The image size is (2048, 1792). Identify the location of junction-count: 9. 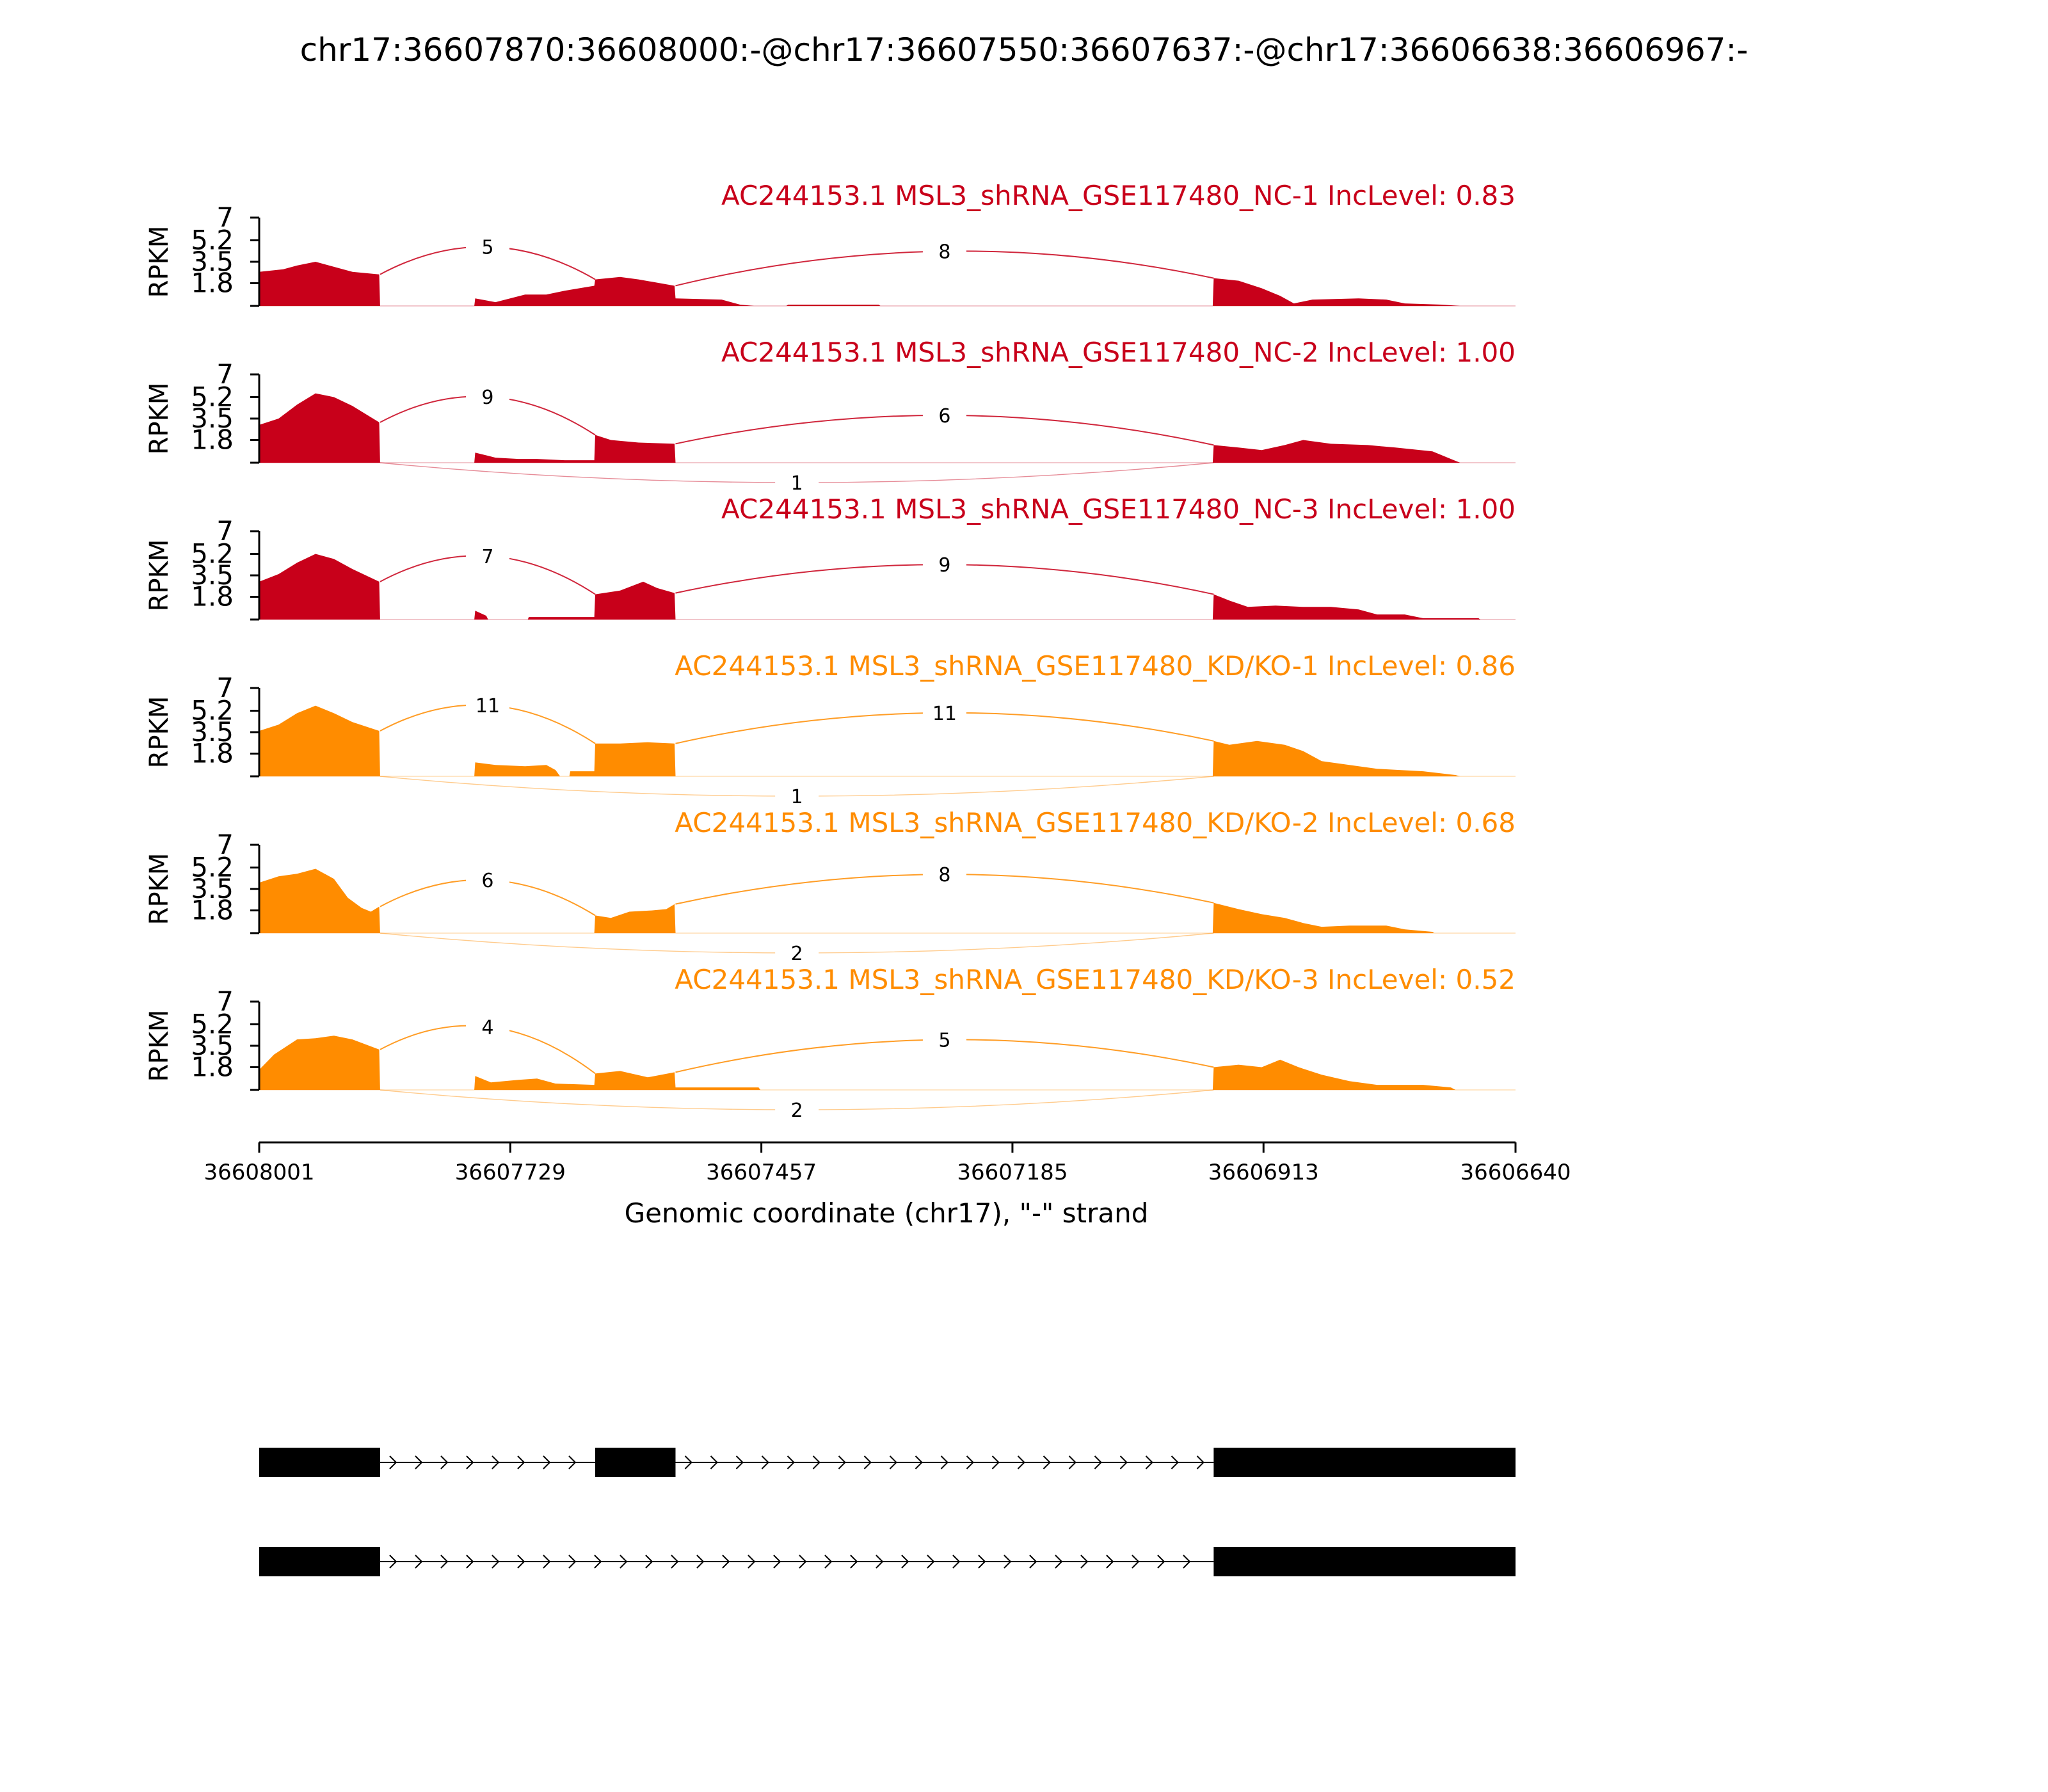
(944, 565).